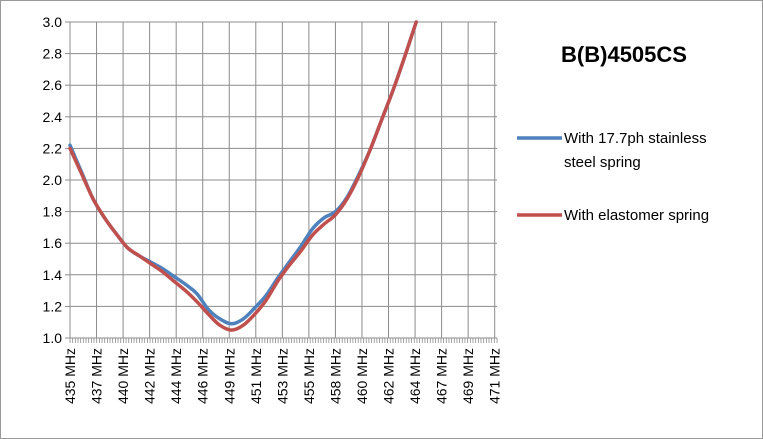  Describe the element at coordinates (335, 376) in the screenshot. I see `x-tick-label: 458 MHz` at that location.